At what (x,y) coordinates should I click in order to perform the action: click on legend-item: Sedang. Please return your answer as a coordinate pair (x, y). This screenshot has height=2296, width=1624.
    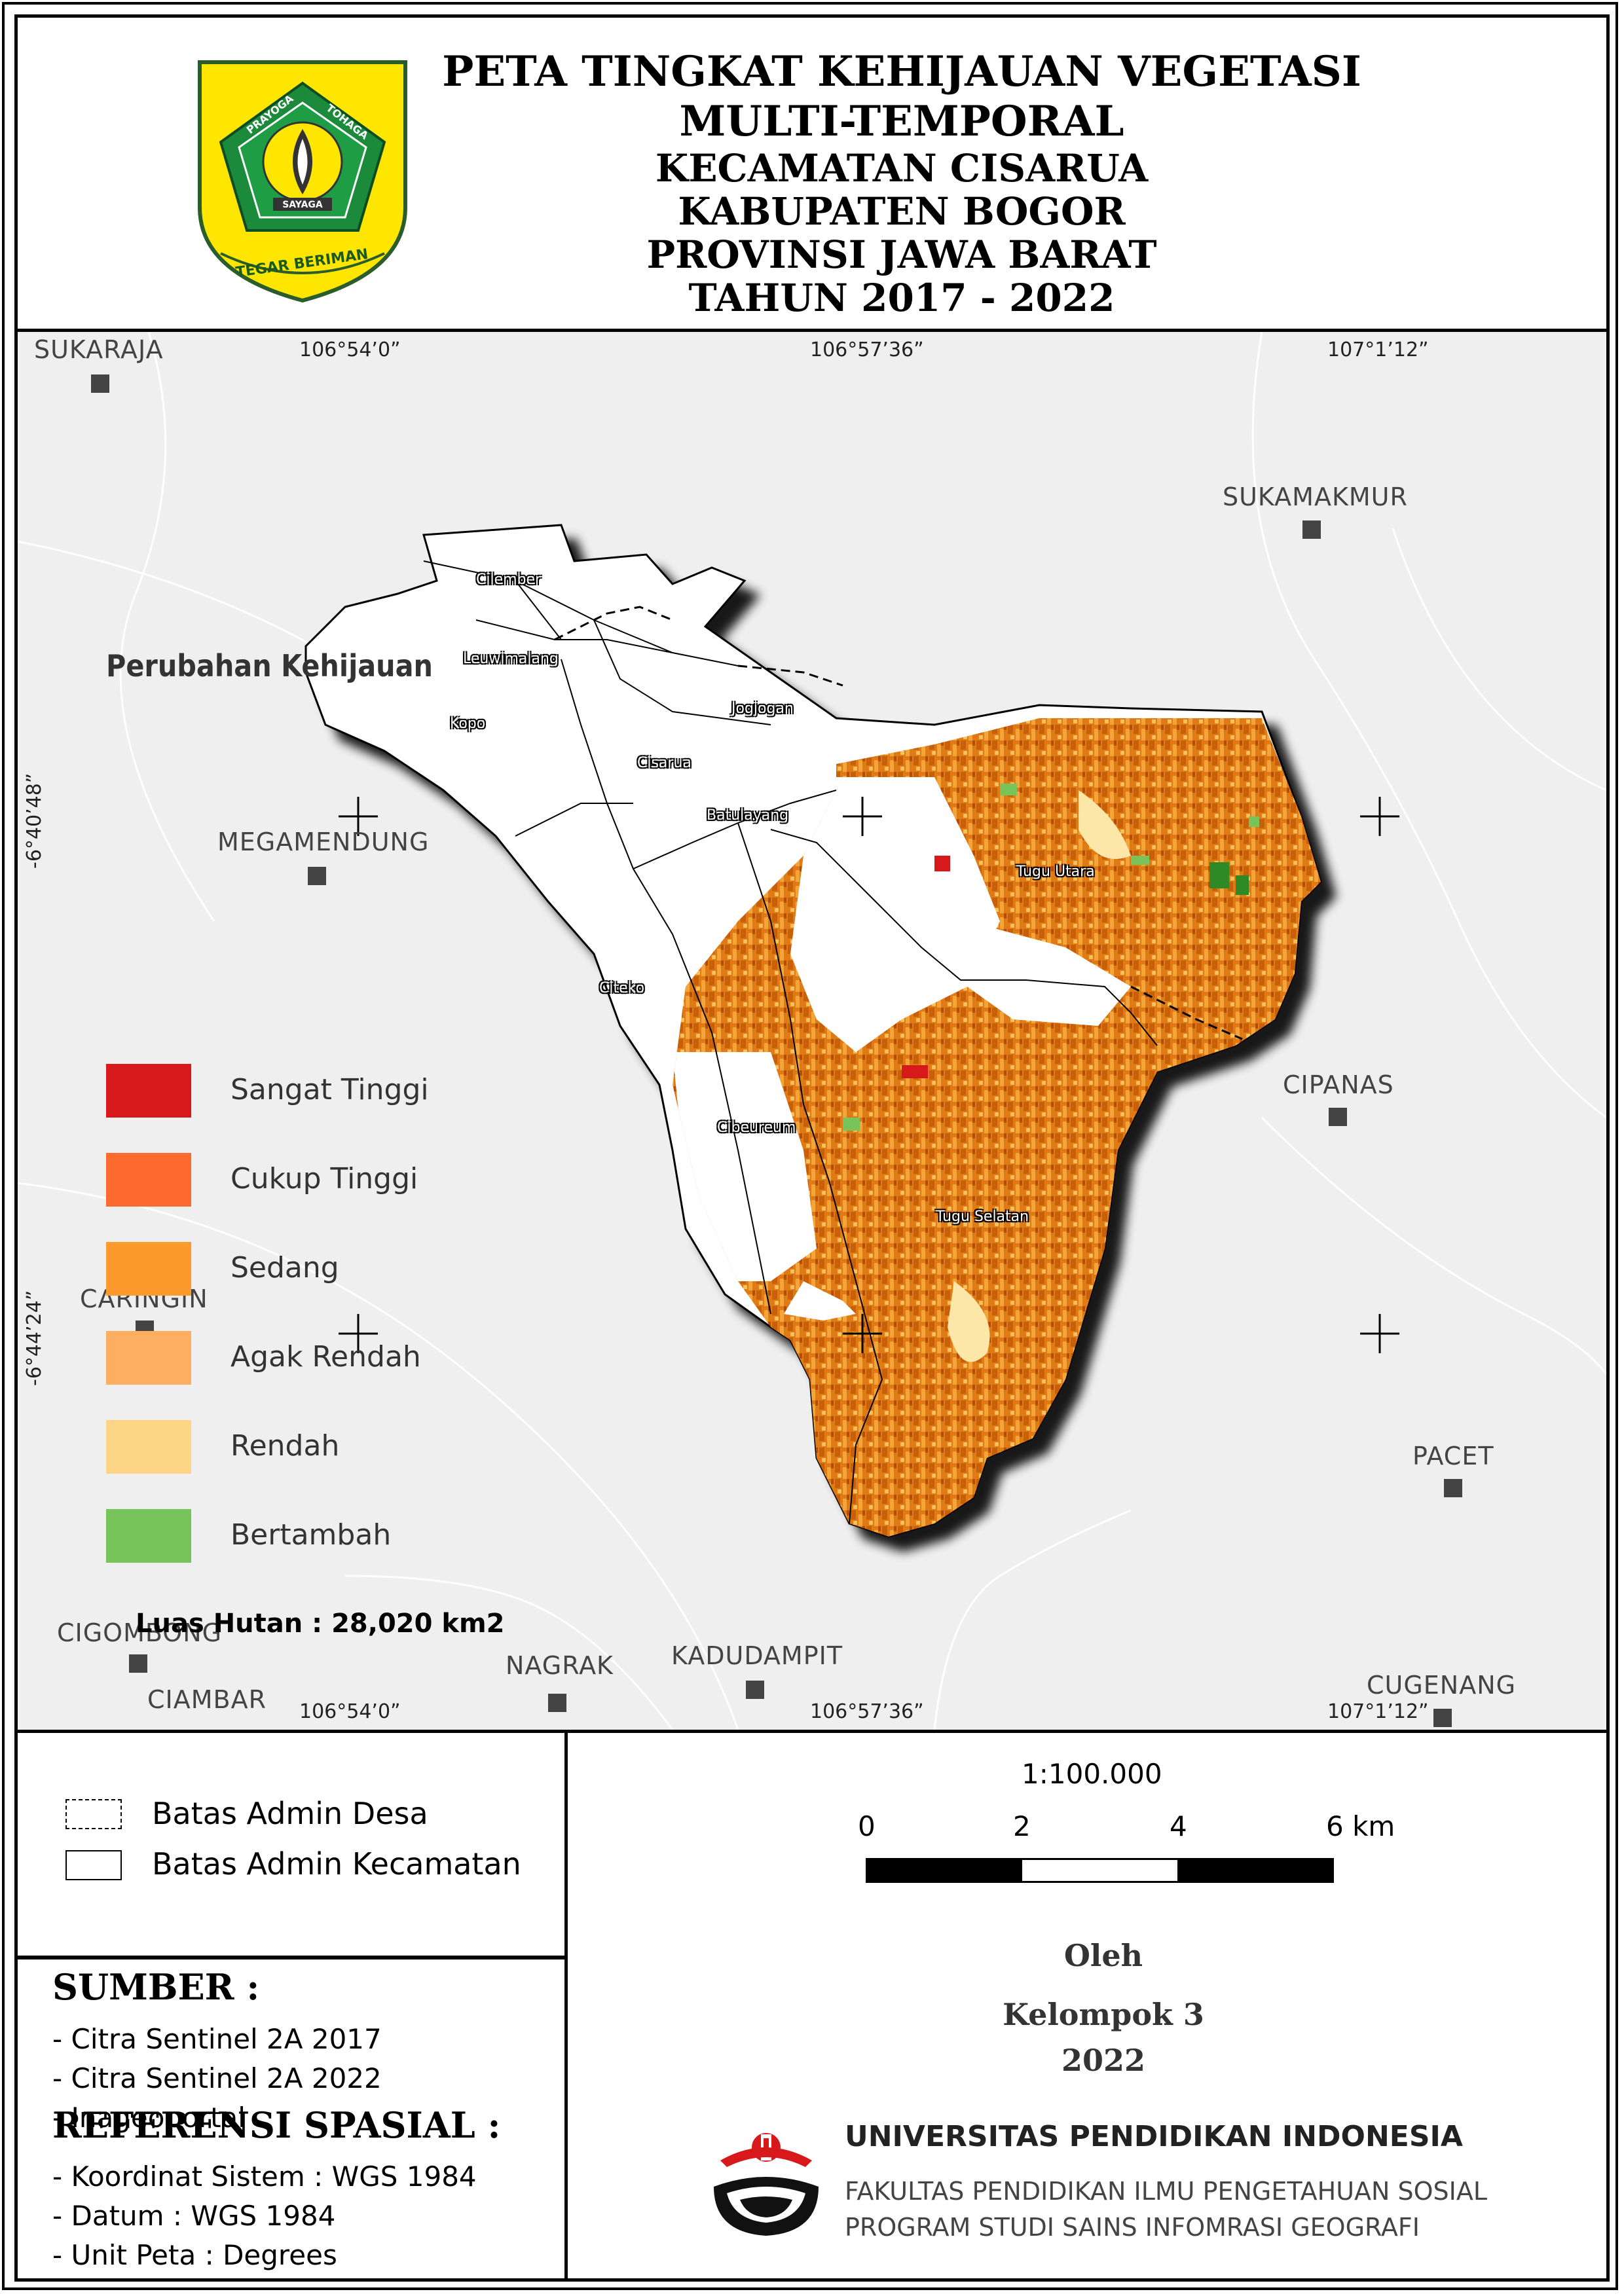
    Looking at the image, I should click on (302, 1271).